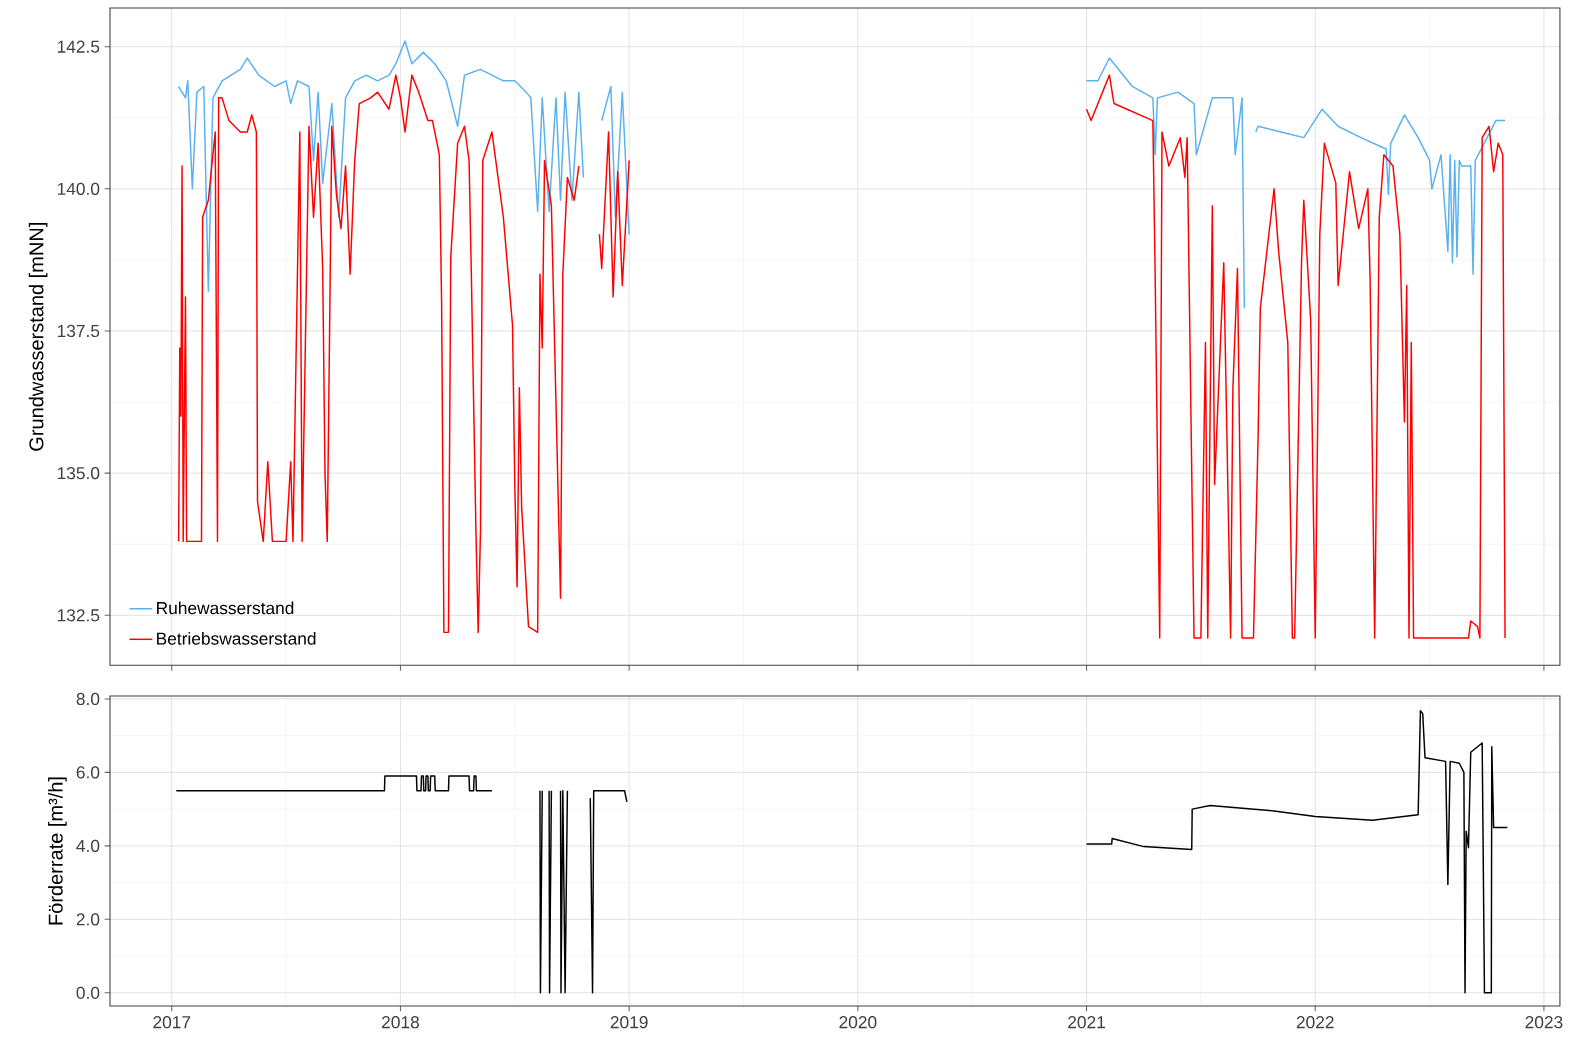  What do you see at coordinates (78, 331) in the screenshot?
I see `y-tick-label: 137.5` at bounding box center [78, 331].